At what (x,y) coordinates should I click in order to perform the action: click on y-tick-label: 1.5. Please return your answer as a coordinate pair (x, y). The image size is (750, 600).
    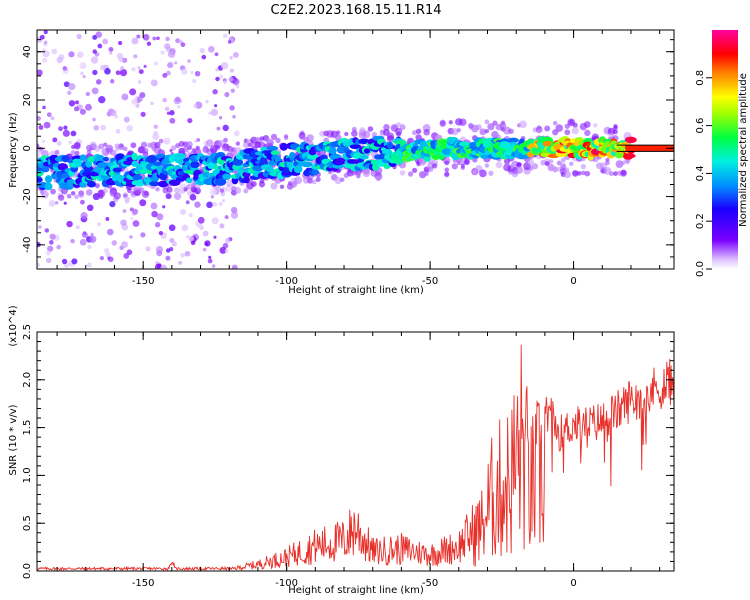
    Looking at the image, I should click on (27, 428).